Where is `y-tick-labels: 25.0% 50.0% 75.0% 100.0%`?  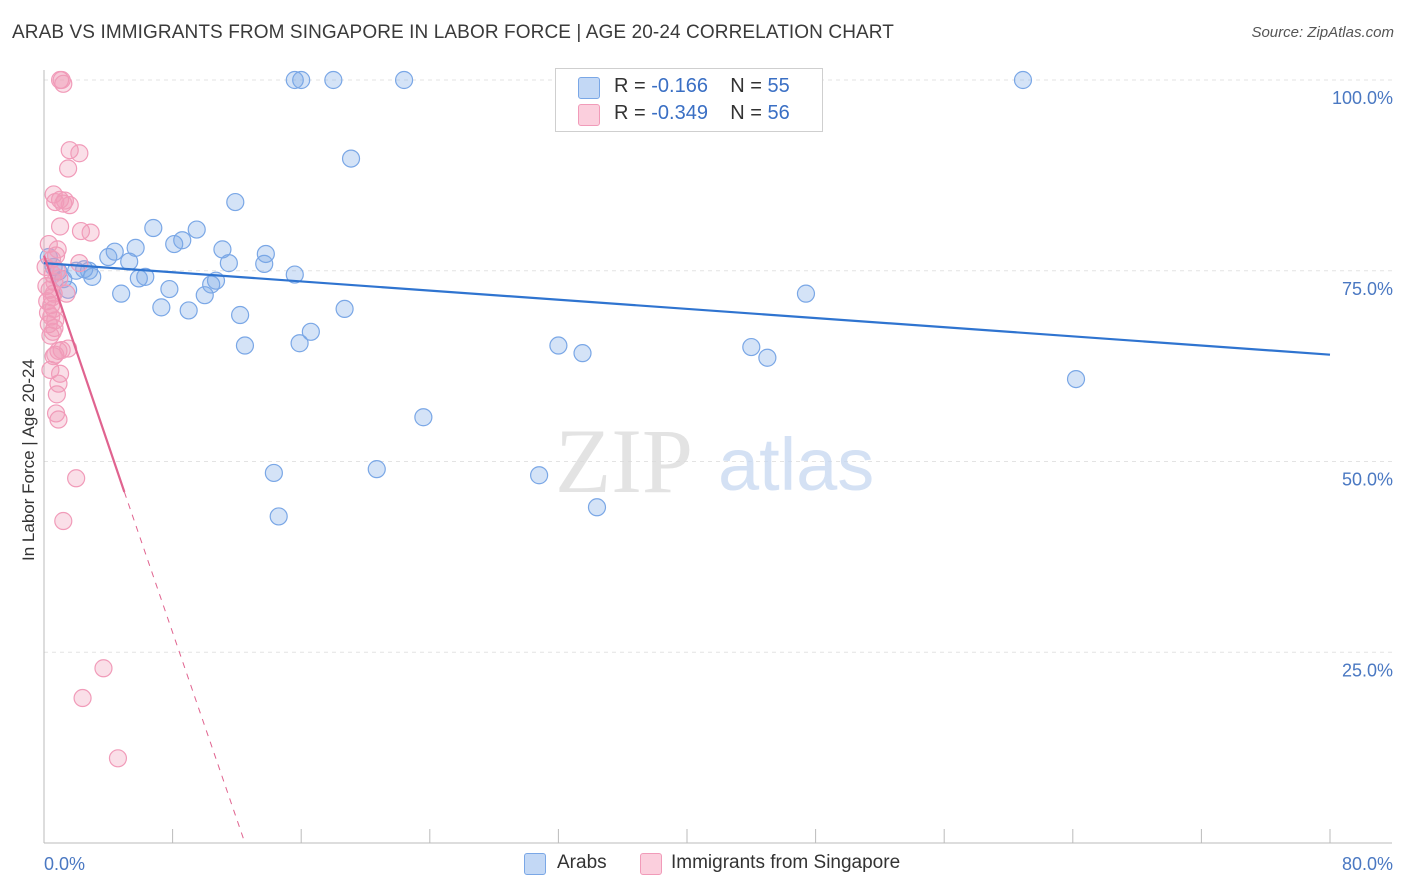
y-tick-labels: 25.0% 50.0% 75.0% 100.0% is located at coordinates (1362, 384).